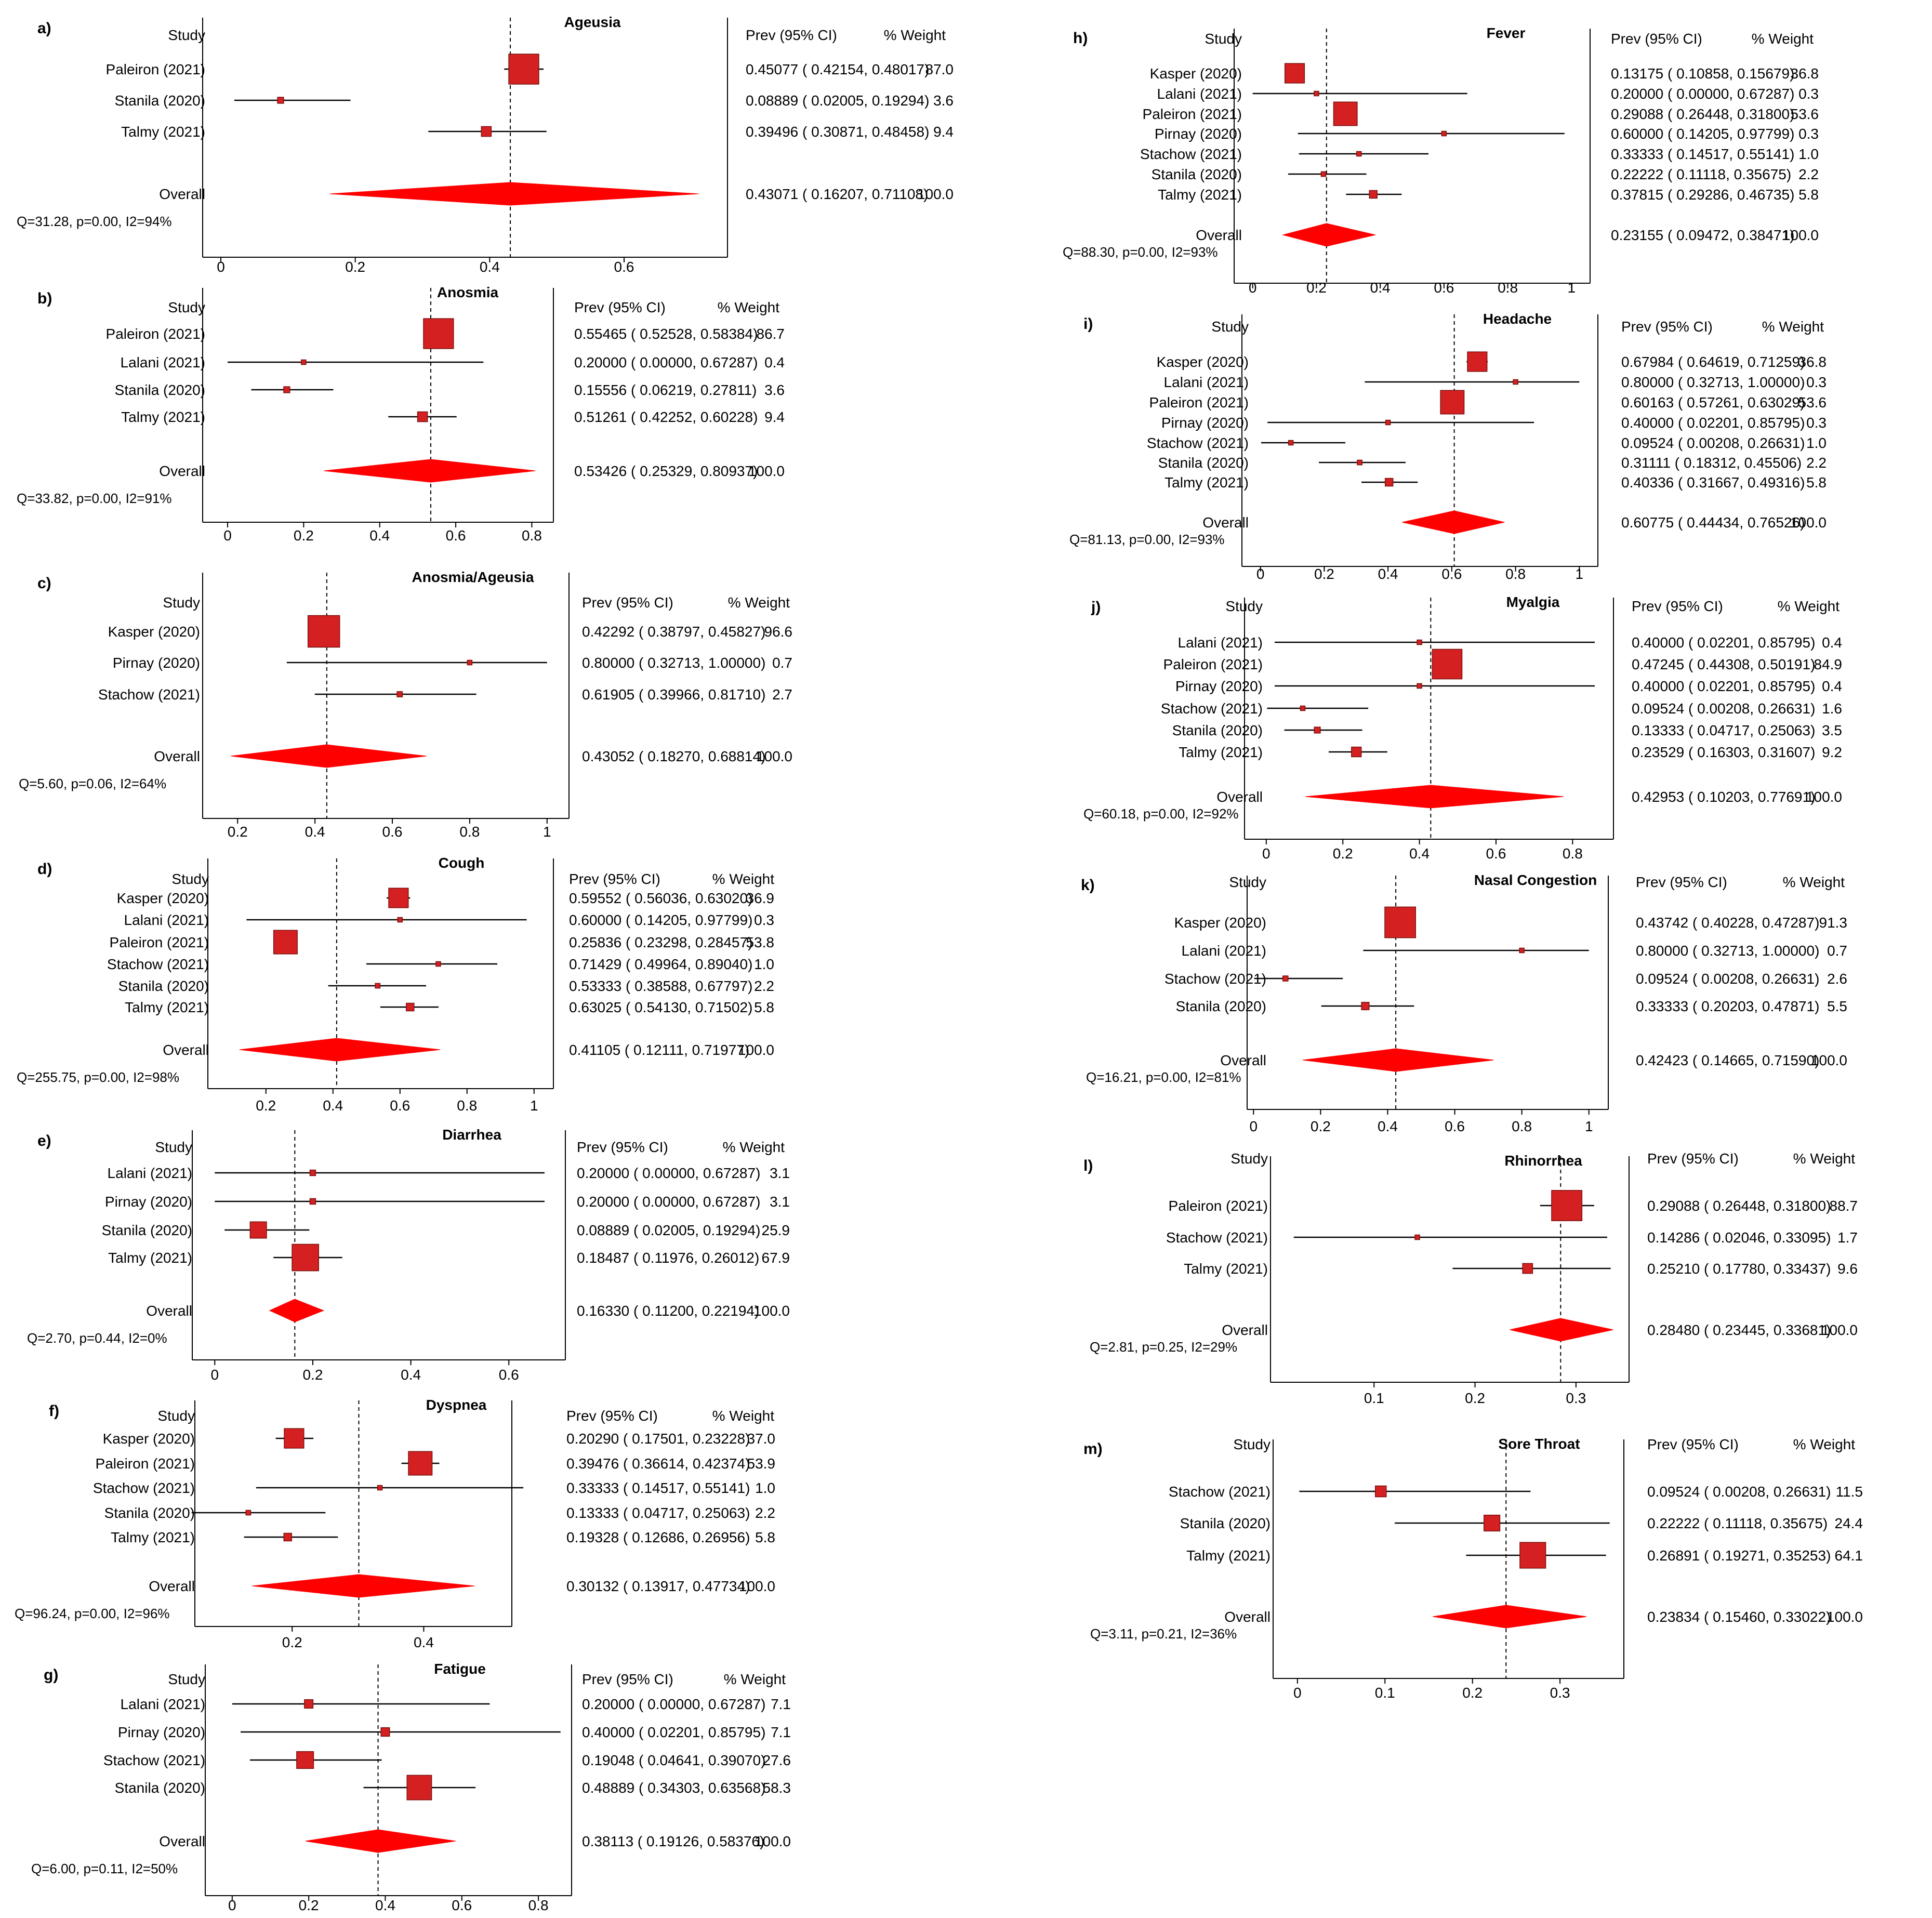  What do you see at coordinates (1701, 174) in the screenshot?
I see `study-ci-text: 0.22222 ( 0.11118, 0.35675)` at bounding box center [1701, 174].